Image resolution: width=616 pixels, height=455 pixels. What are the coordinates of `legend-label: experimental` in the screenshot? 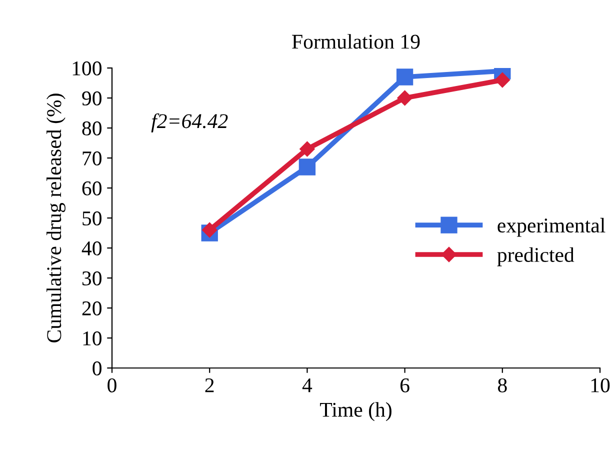 It's located at (552, 227).